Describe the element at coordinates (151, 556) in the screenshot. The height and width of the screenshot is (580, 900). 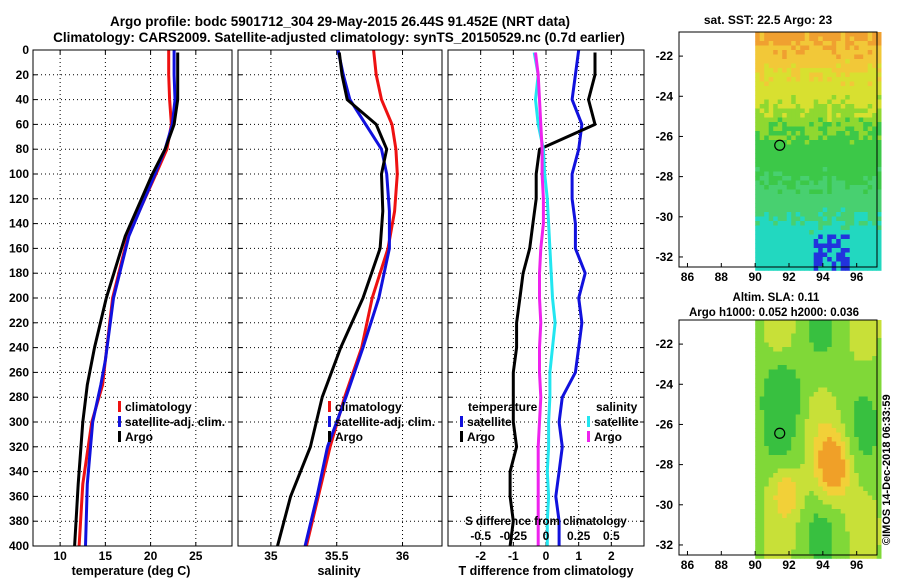
I see `x-tick-label: 20` at that location.